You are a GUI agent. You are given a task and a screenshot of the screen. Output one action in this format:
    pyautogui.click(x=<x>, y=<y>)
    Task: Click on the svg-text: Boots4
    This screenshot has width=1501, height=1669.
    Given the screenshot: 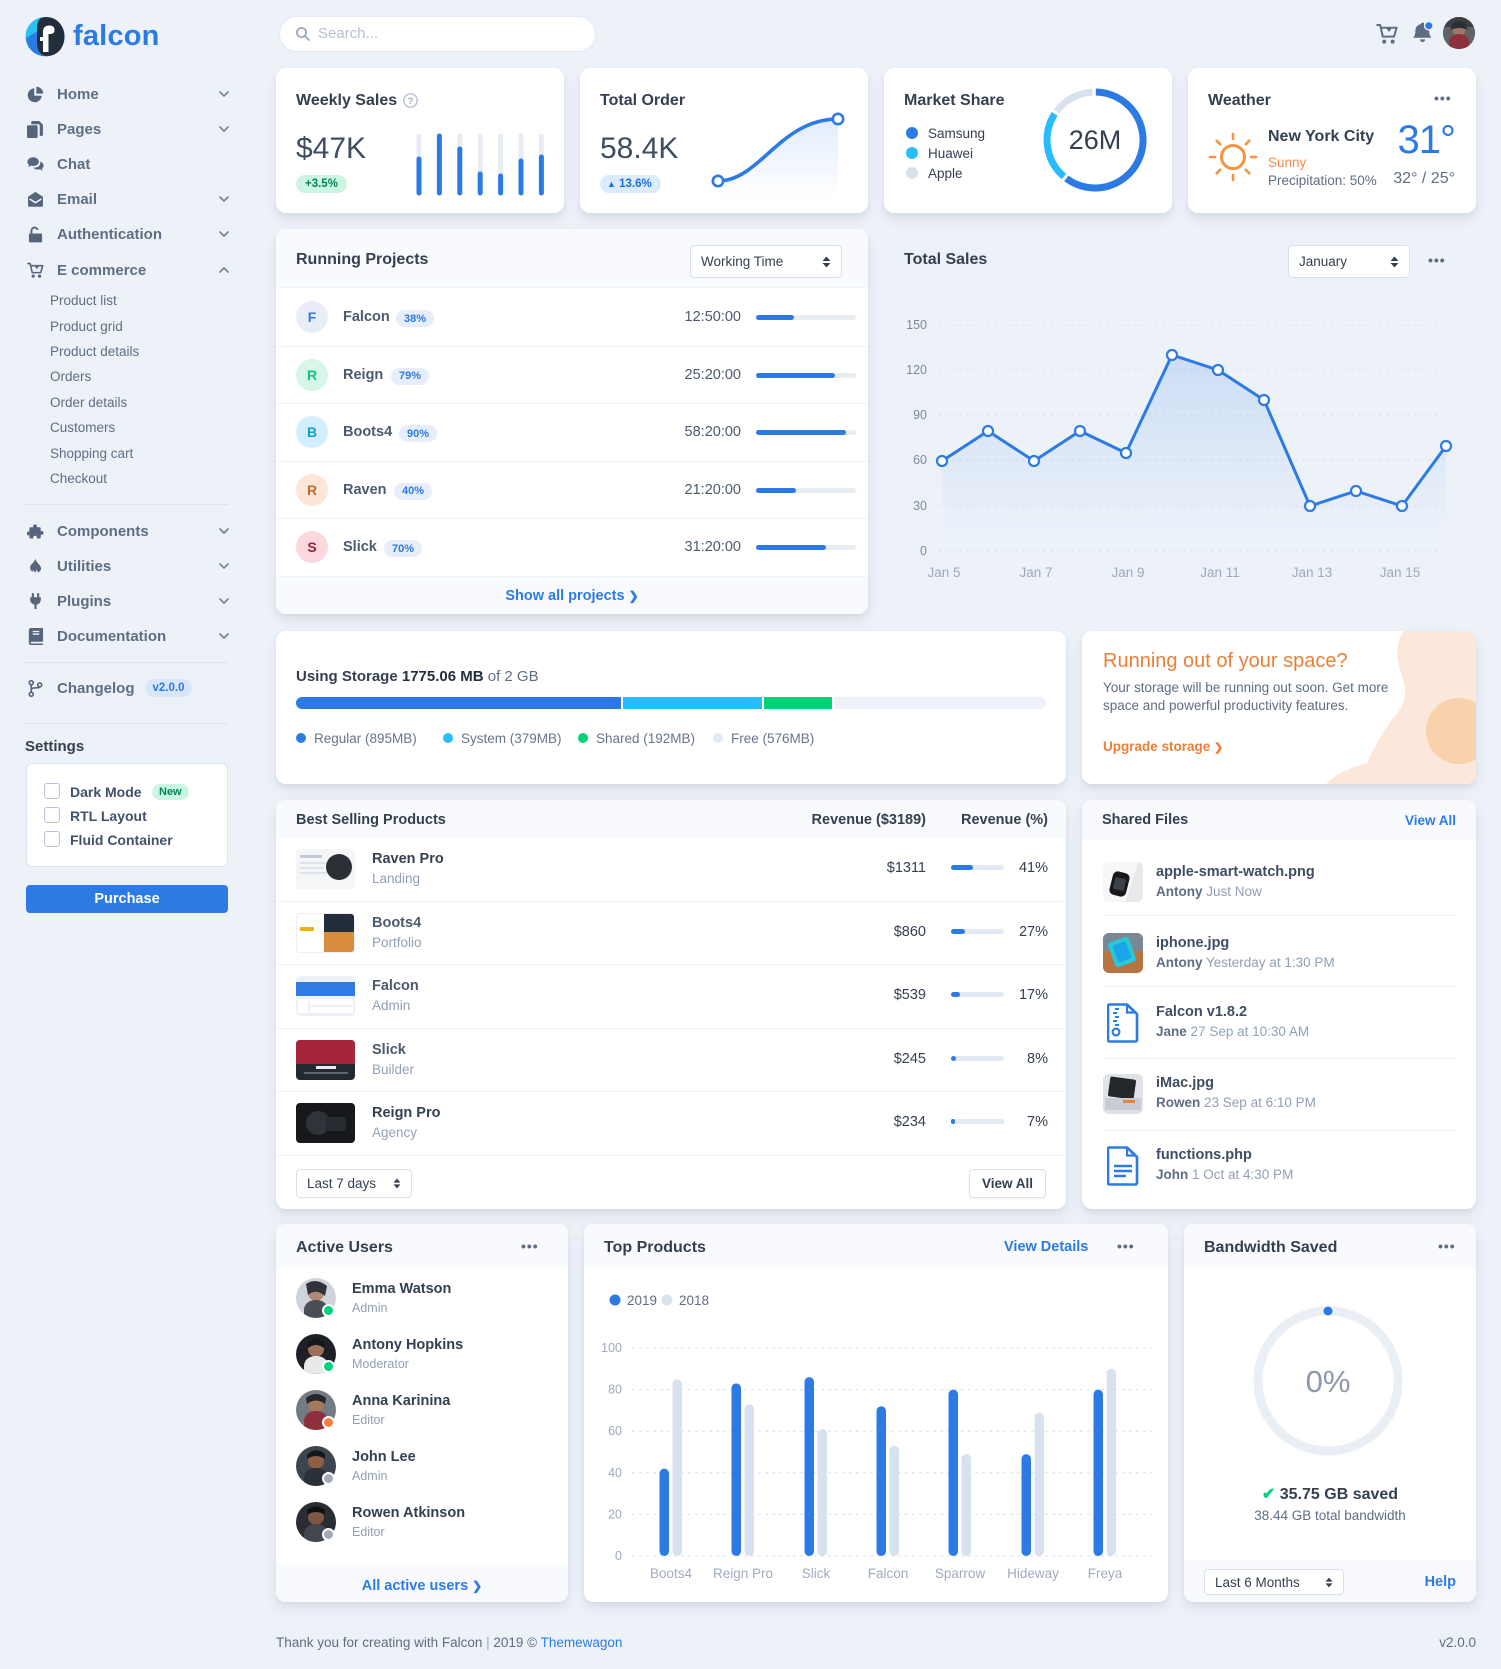 What is the action you would take?
    pyautogui.click(x=671, y=1573)
    